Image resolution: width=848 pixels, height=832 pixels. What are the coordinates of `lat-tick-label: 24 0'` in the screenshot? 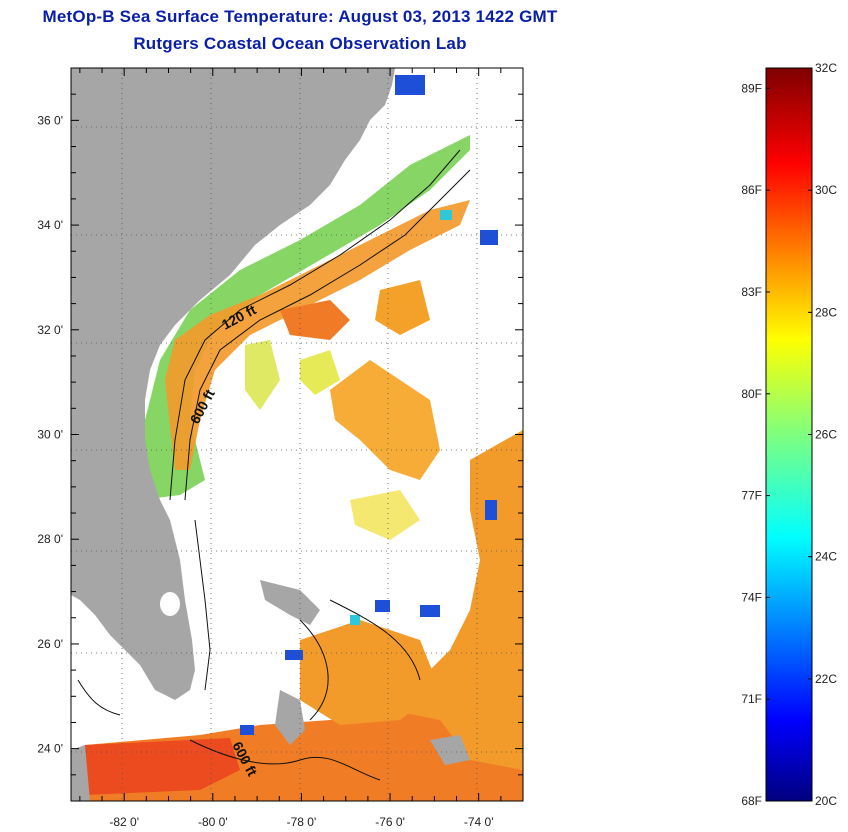 It's located at (50, 749).